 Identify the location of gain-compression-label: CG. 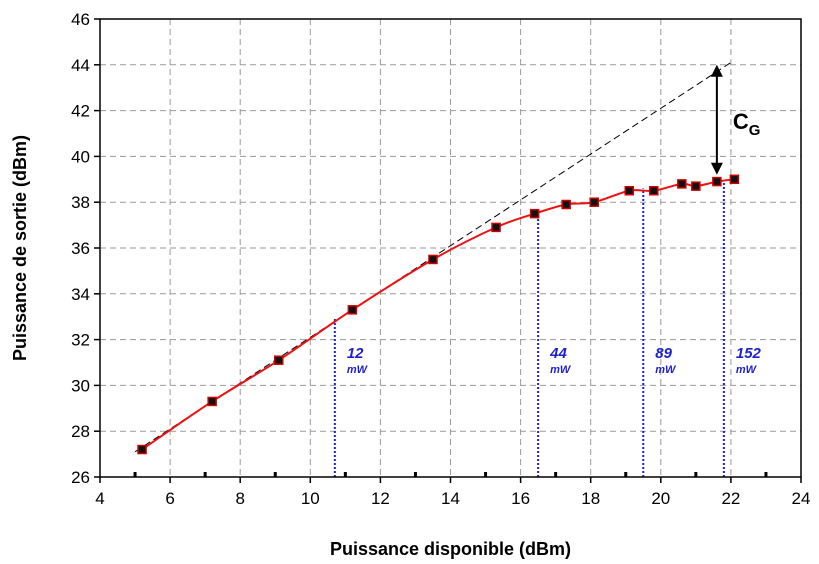
(747, 124).